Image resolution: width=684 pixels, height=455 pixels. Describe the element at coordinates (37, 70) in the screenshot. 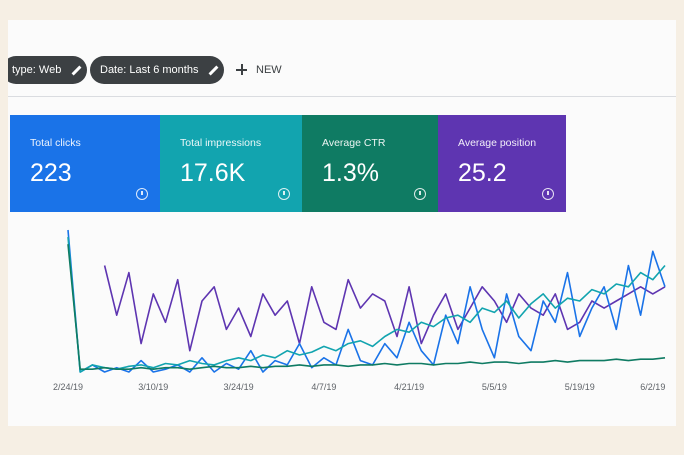

I see `chip-label: type: Web` at that location.